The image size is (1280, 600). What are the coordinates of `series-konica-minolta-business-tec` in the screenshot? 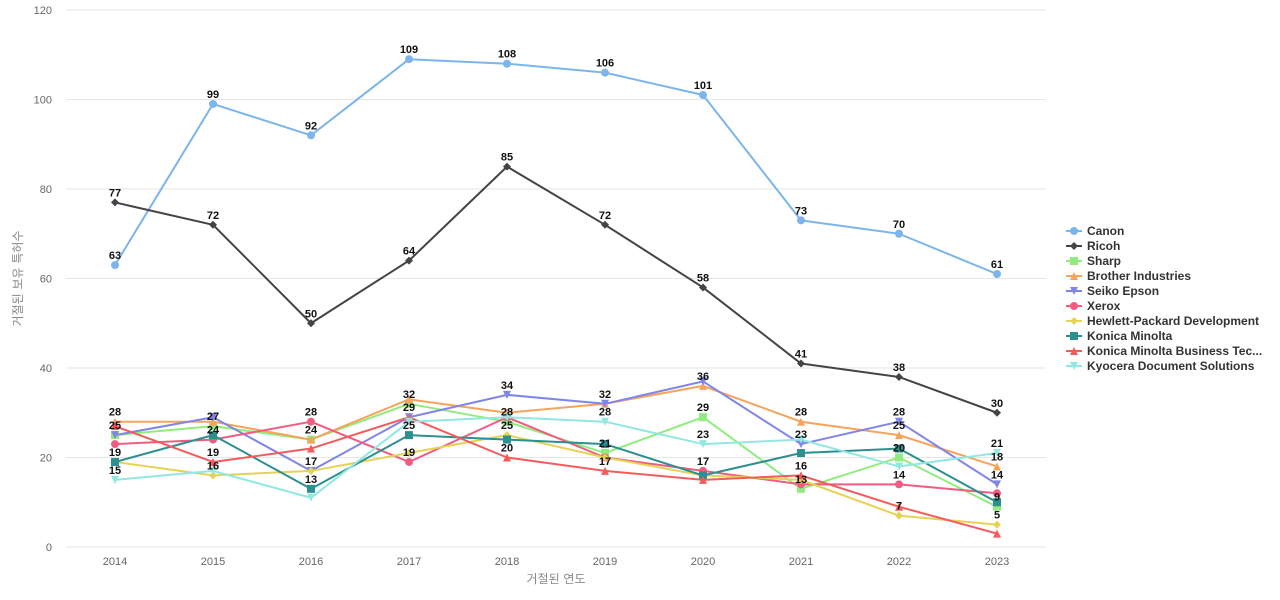 It's located at (556, 475).